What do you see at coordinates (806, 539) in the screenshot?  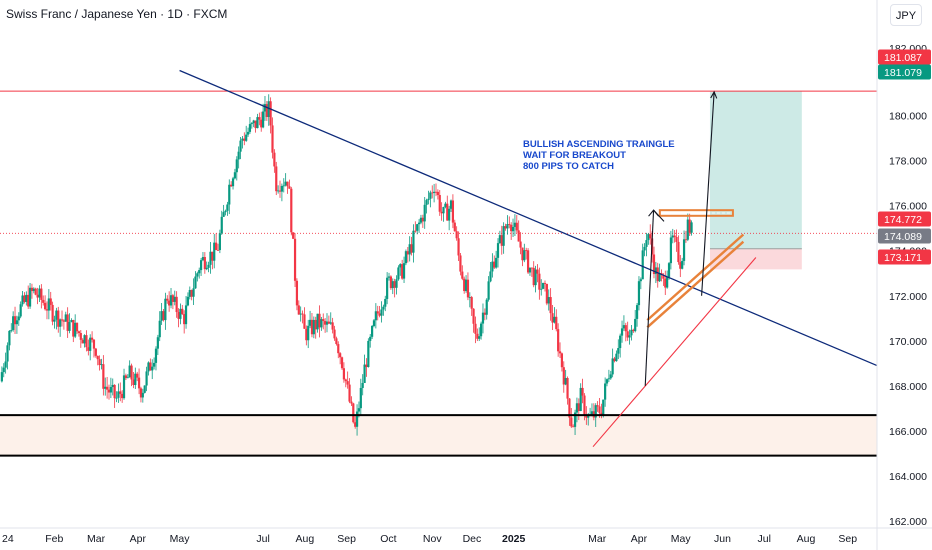 I see `x-tick-label: Aug` at bounding box center [806, 539].